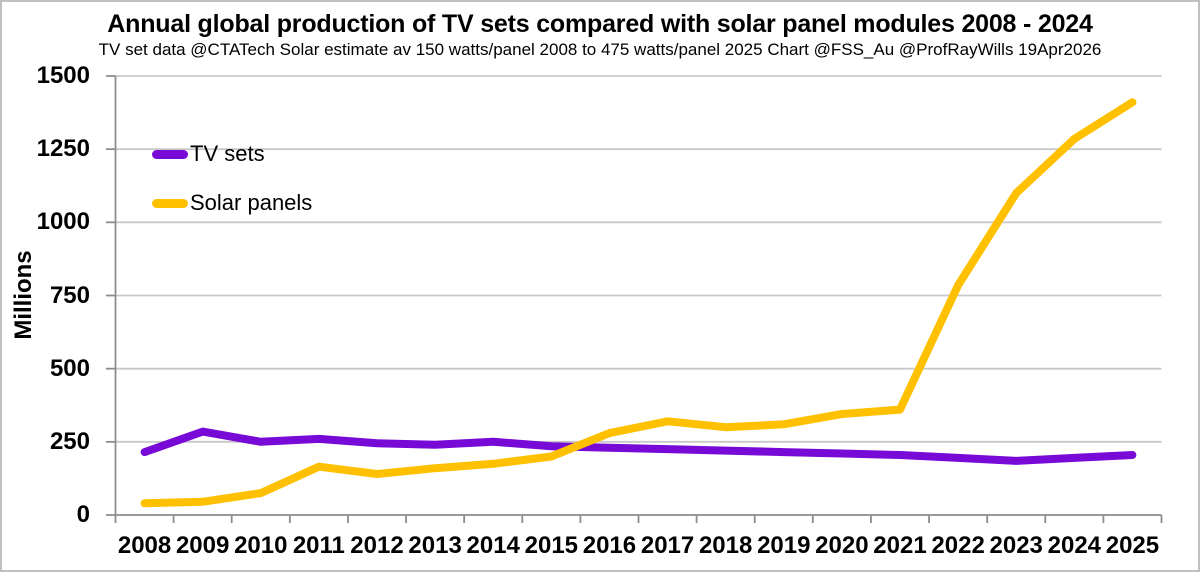  I want to click on x-axis-tick-label: 2017, so click(667, 545).